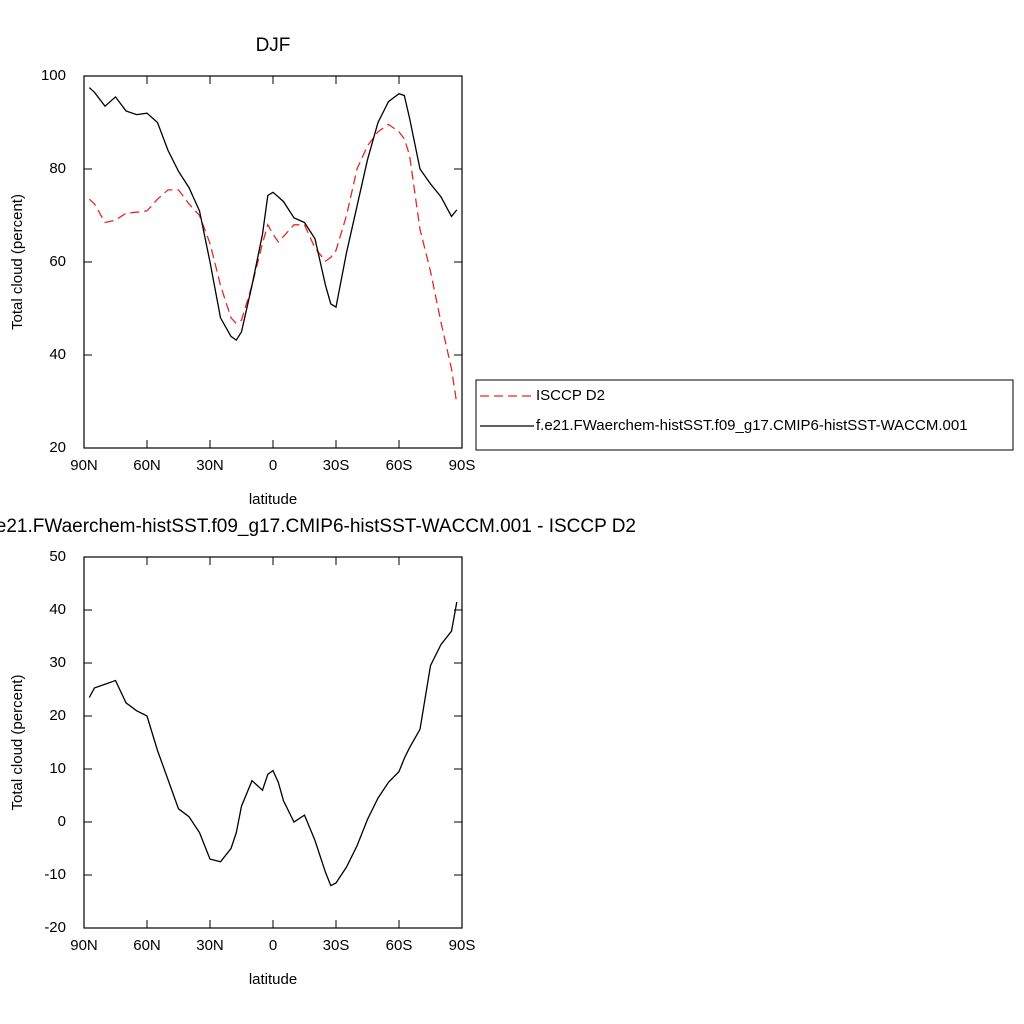 This screenshot has height=1024, width=1024. What do you see at coordinates (57, 556) in the screenshot?
I see `y-tick-label: 50` at bounding box center [57, 556].